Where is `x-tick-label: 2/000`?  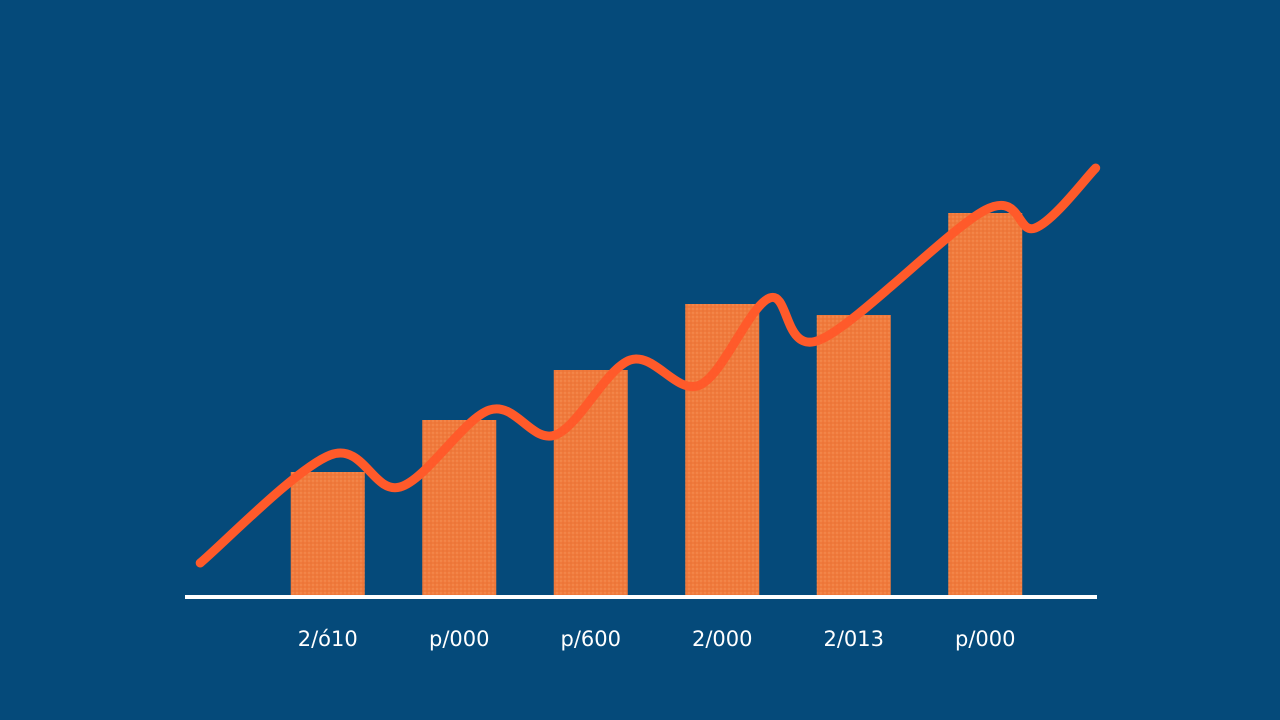 x-tick-label: 2/000 is located at coordinates (722, 639).